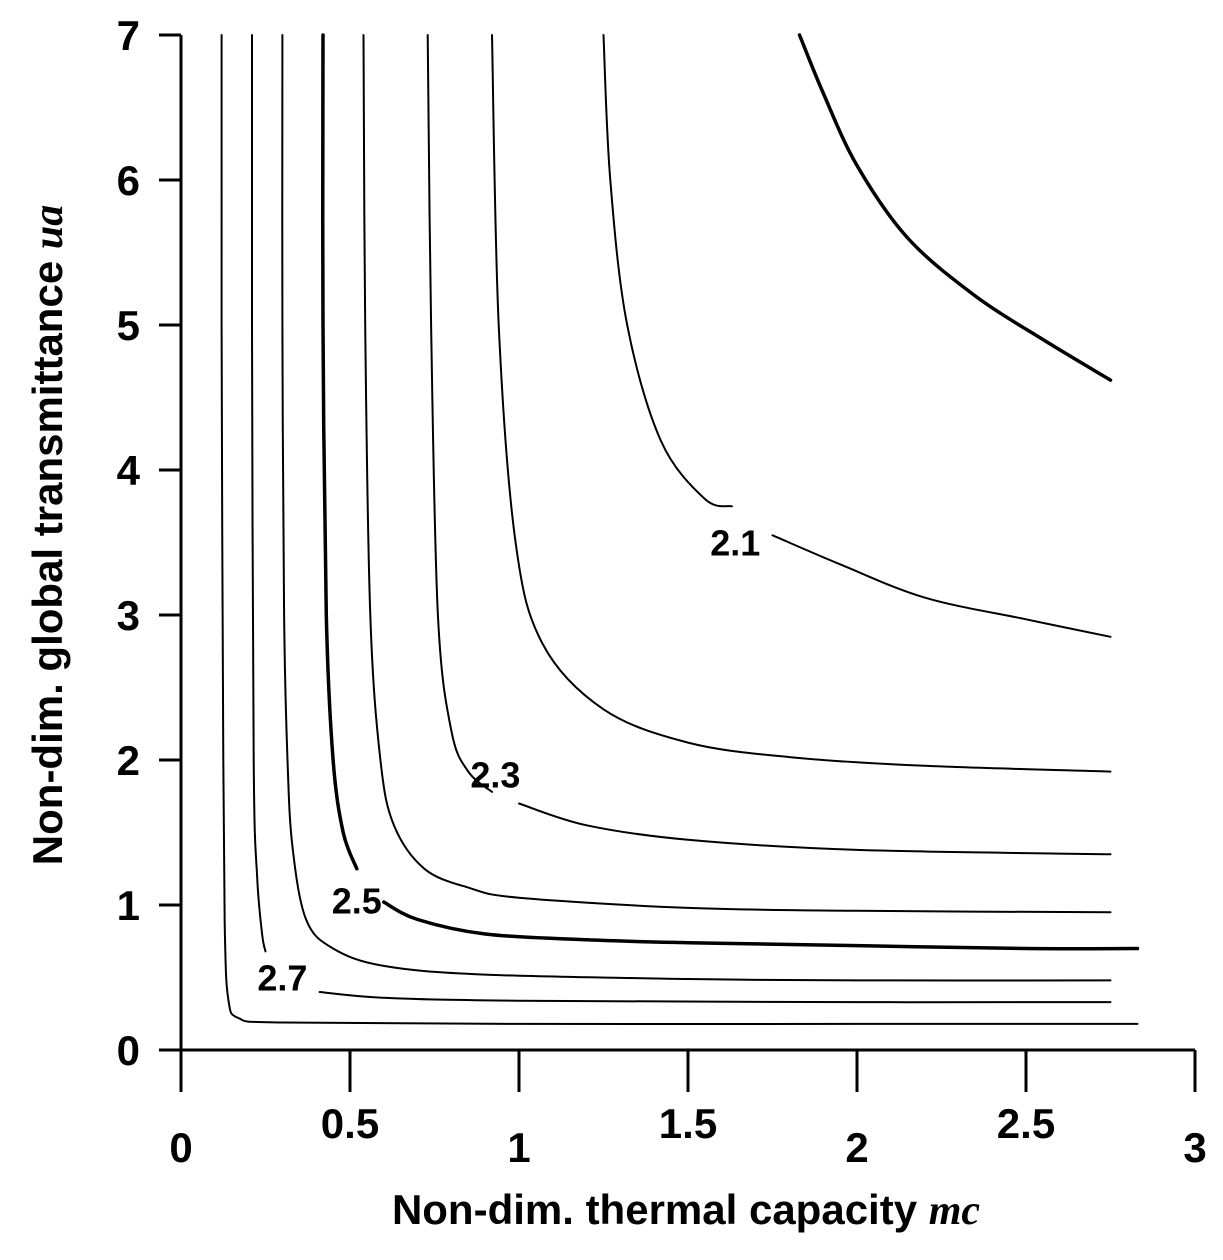  What do you see at coordinates (128, 35) in the screenshot?
I see `y-tick-label: 7` at bounding box center [128, 35].